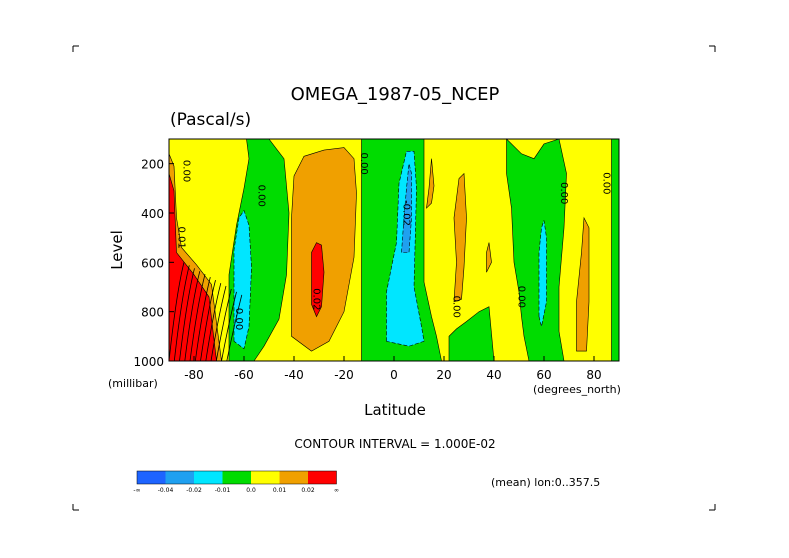 Image resolution: width=789 pixels, height=558 pixels. I want to click on region-ascent-polar-north, so click(615, 250).